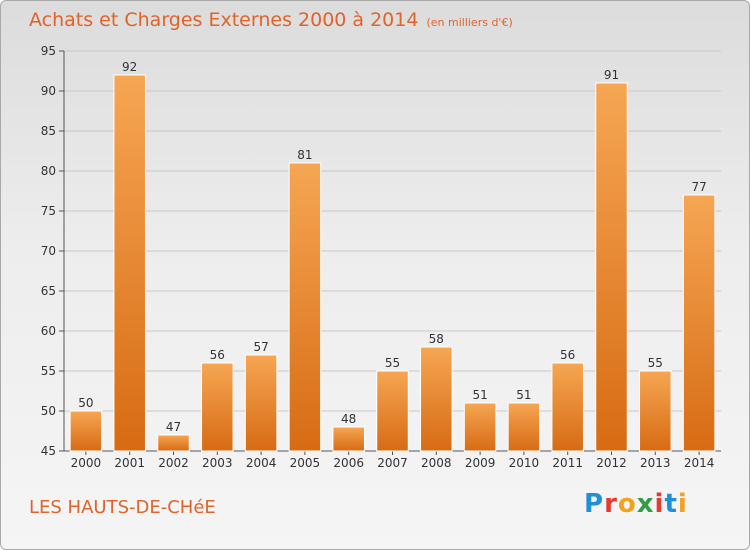  What do you see at coordinates (48, 51) in the screenshot?
I see `y-tick-label: 95` at bounding box center [48, 51].